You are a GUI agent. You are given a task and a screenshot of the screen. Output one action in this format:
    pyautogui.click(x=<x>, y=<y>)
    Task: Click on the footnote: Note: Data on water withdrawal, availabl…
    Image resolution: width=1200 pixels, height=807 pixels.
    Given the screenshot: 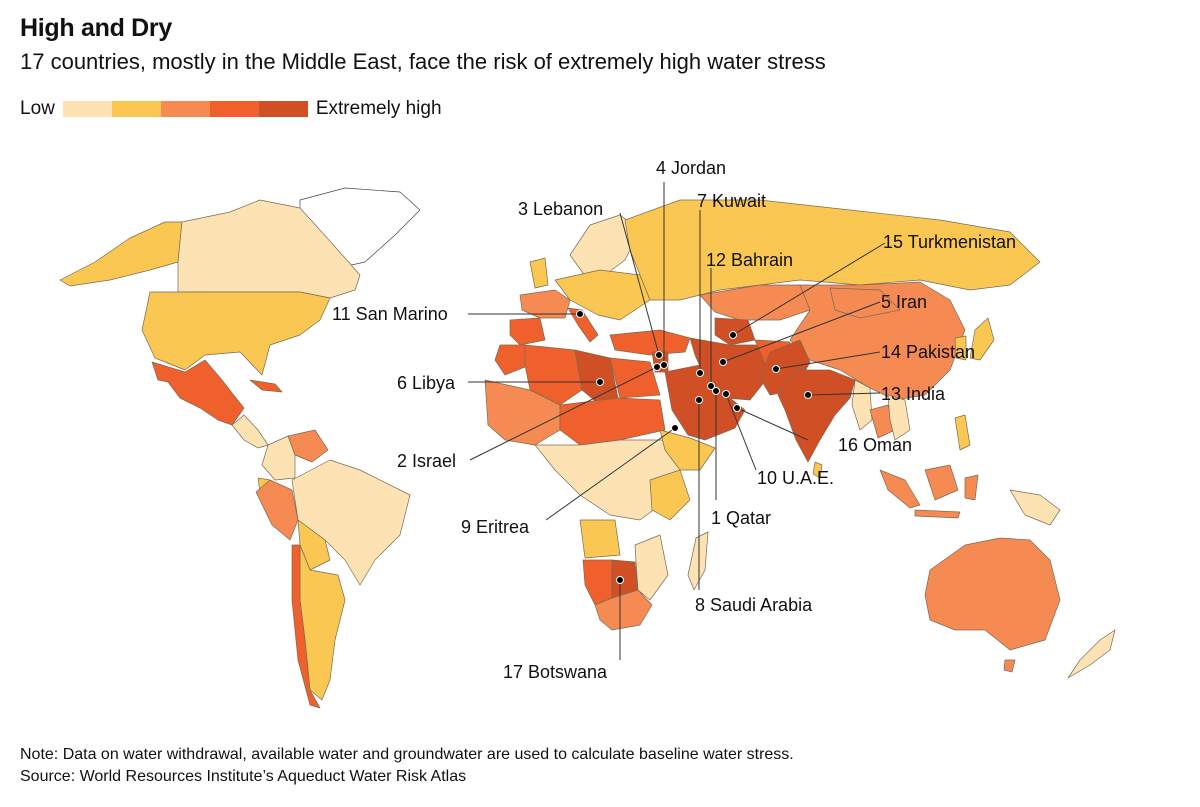 What is the action you would take?
    pyautogui.click(x=407, y=766)
    